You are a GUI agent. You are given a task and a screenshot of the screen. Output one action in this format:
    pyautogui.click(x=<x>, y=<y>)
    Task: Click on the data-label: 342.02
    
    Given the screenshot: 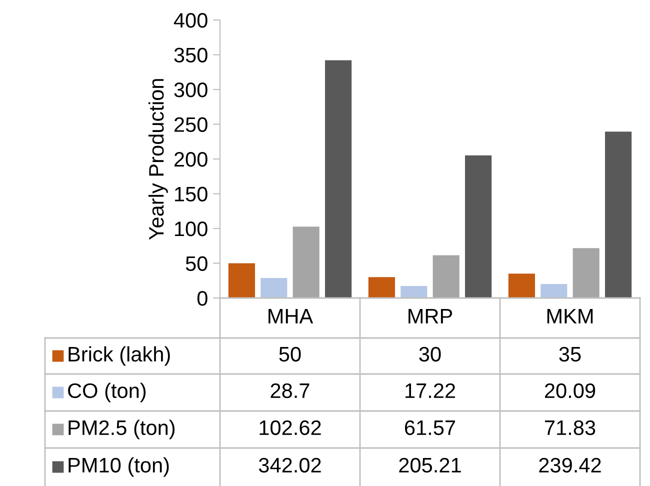 What is the action you would take?
    pyautogui.click(x=289, y=465)
    